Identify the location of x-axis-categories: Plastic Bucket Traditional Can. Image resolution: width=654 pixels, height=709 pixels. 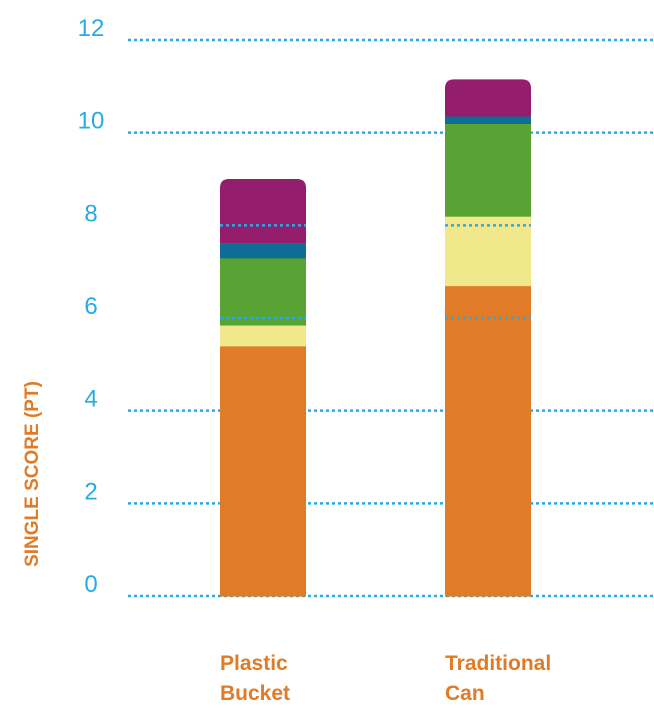
(385, 678).